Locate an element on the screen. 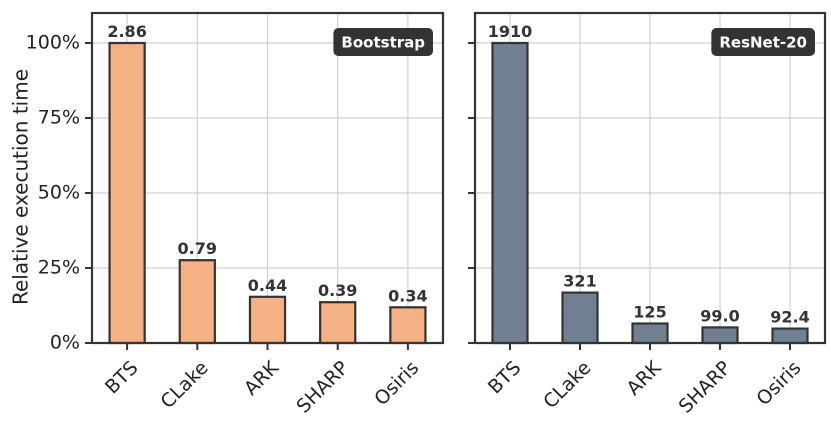 The height and width of the screenshot is (427, 831). y-tick-label: 50% is located at coordinates (59, 193).